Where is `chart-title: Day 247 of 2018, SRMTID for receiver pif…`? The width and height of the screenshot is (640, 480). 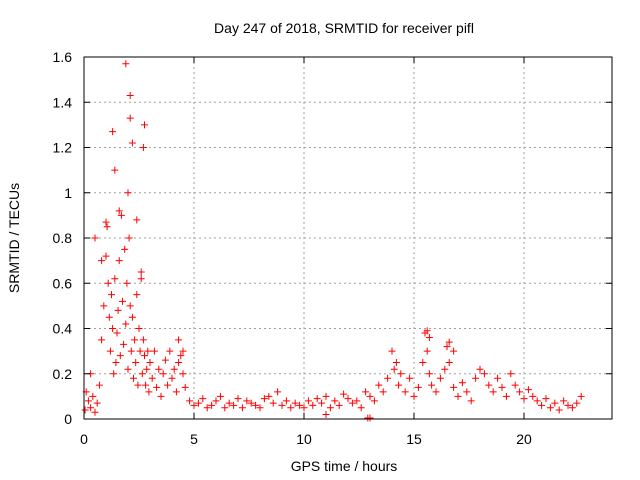 chart-title: Day 247 of 2018, SRMTID for receiver pif… is located at coordinates (344, 28).